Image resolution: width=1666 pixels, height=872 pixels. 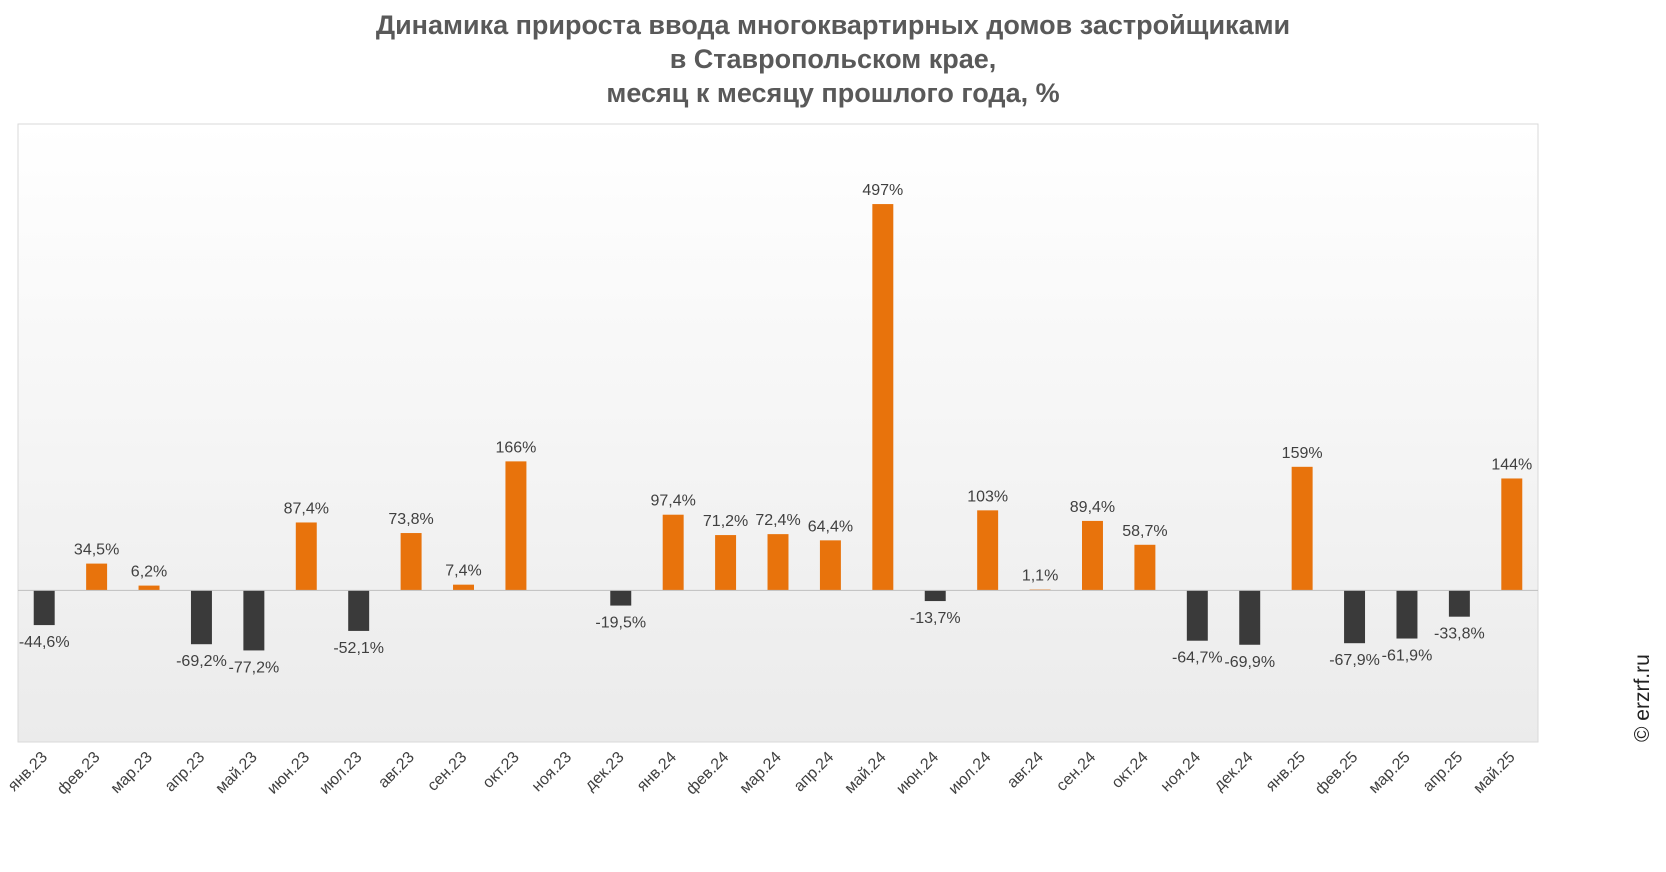 What do you see at coordinates (987, 496) in the screenshot?
I see `value-label-июл.24: 103%` at bounding box center [987, 496].